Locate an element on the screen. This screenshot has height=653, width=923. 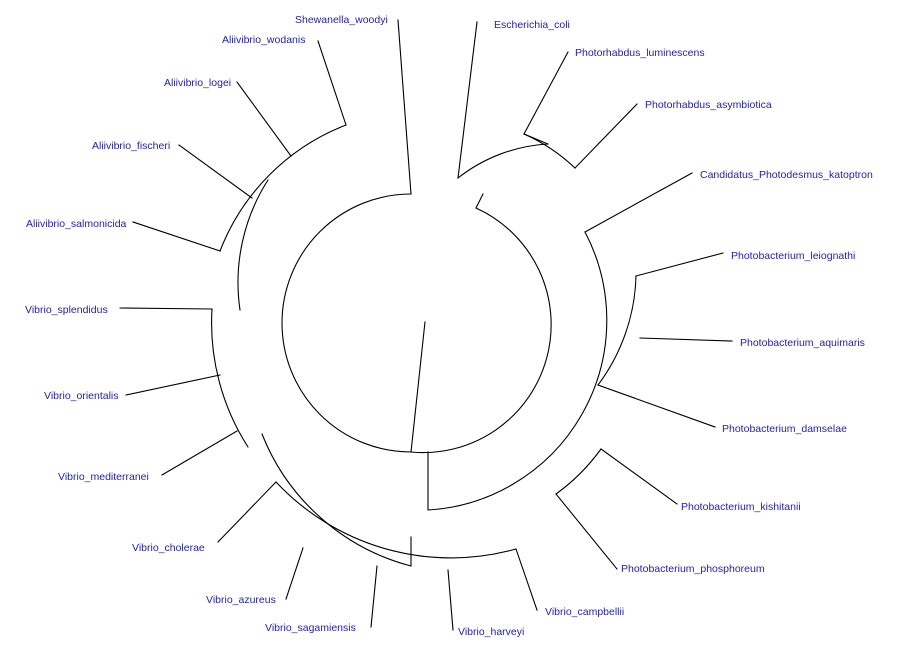
tip-label: Vibrio_harveyi is located at coordinates (491, 632).